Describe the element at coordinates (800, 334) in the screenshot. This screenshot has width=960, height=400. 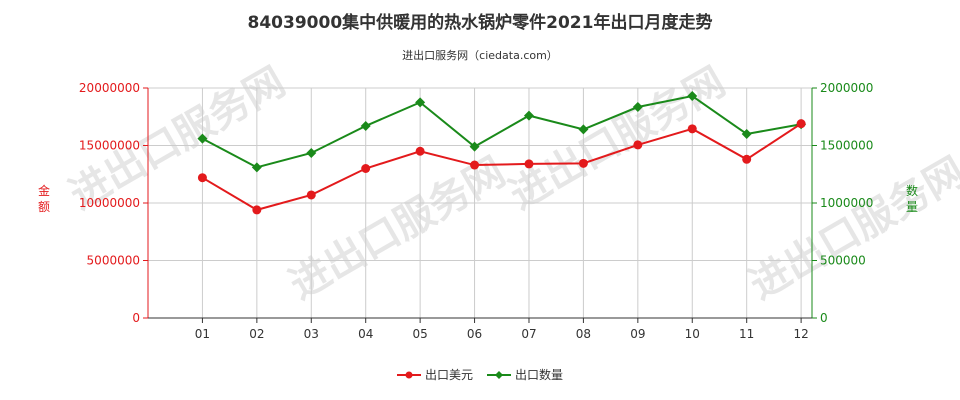
I see `x-axis-tick-label: 12` at that location.